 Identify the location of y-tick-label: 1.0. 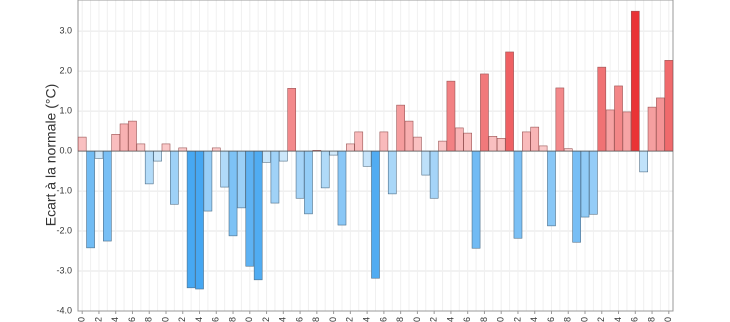
(65, 111).